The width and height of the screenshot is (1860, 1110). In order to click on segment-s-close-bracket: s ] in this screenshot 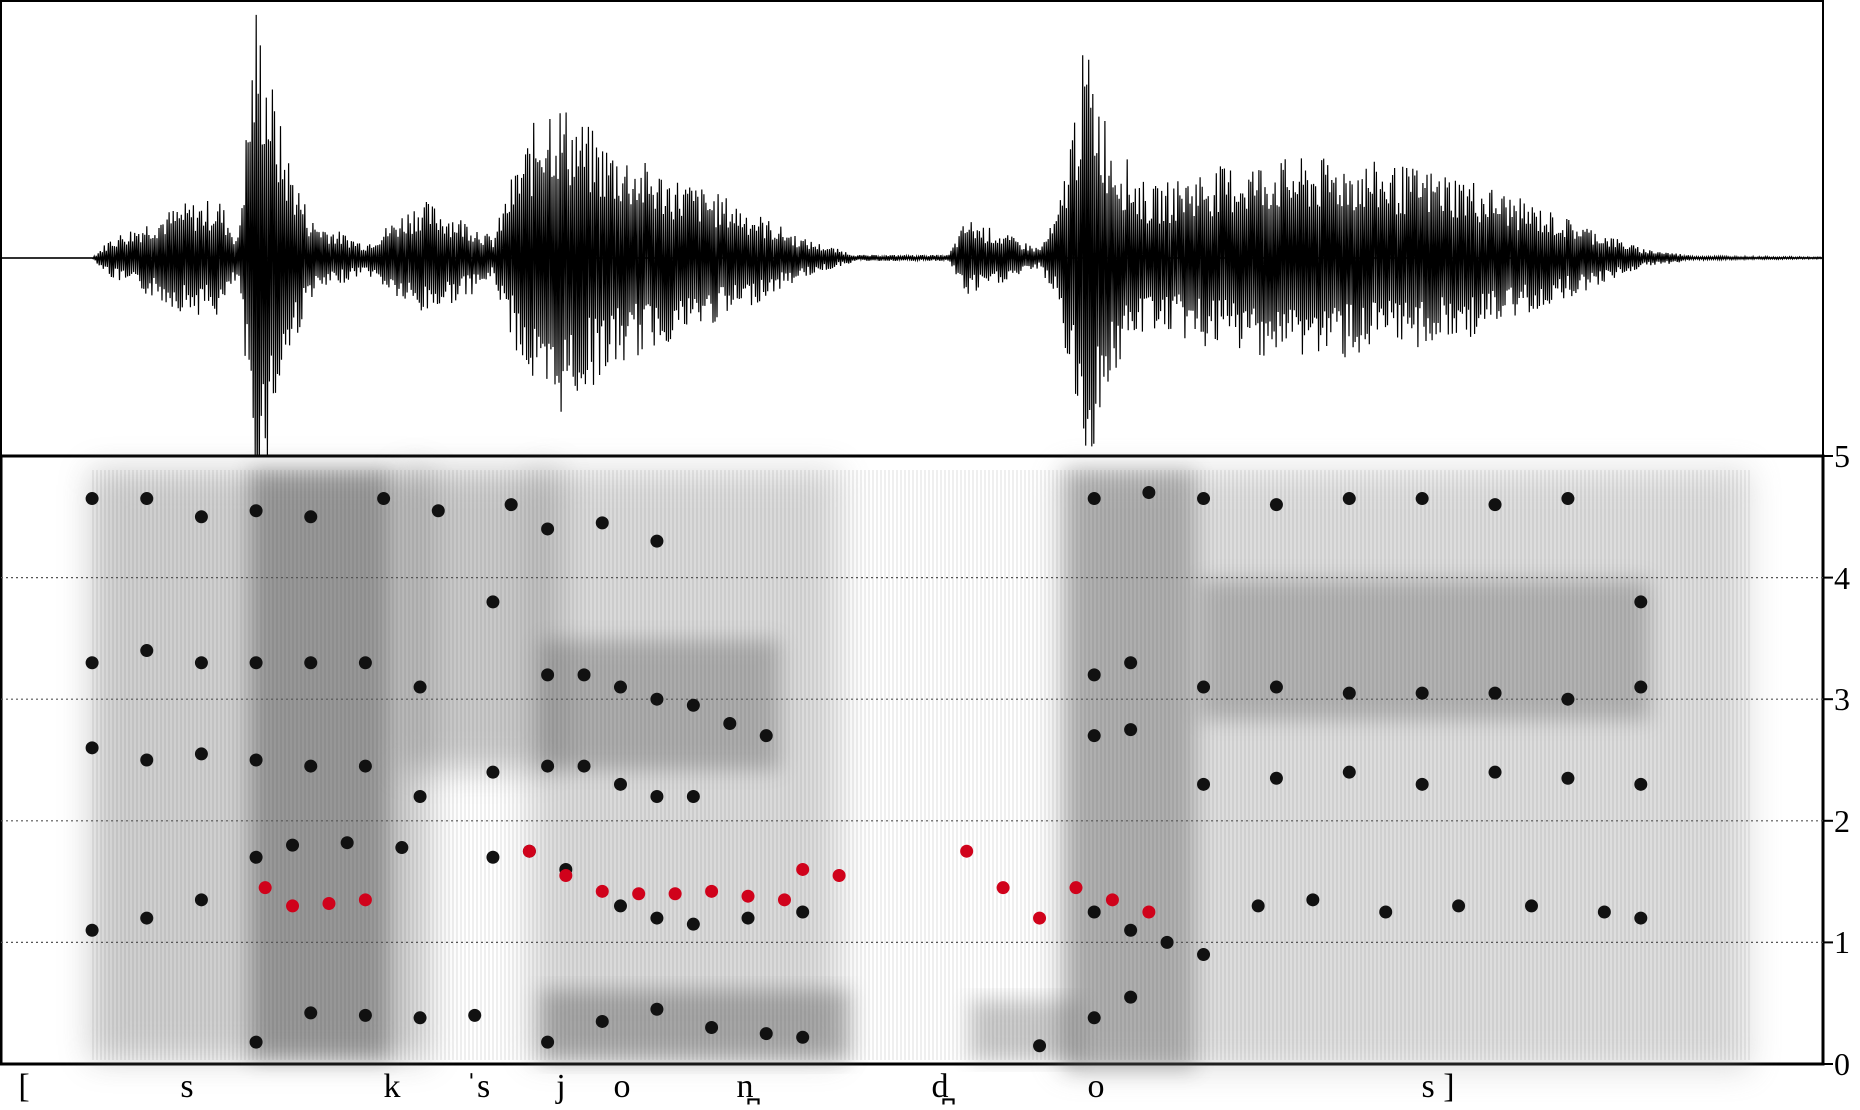, I will do `click(1438, 1086)`.